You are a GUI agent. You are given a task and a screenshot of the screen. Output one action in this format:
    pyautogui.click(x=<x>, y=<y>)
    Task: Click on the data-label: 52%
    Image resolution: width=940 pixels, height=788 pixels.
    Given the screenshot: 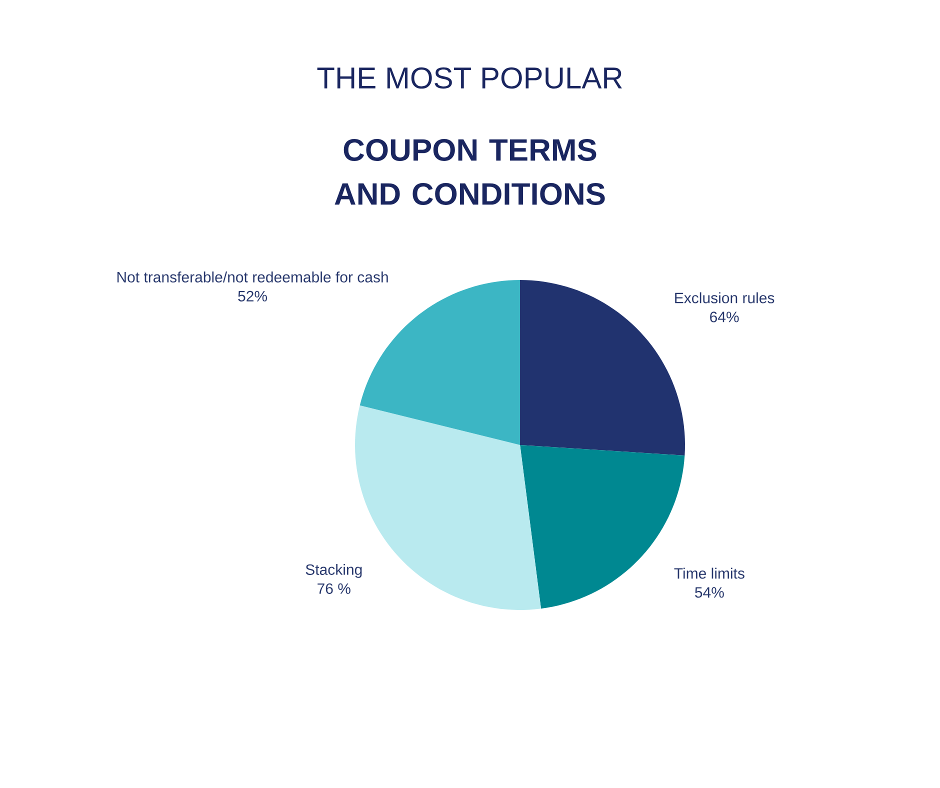 What is the action you would take?
    pyautogui.click(x=253, y=296)
    